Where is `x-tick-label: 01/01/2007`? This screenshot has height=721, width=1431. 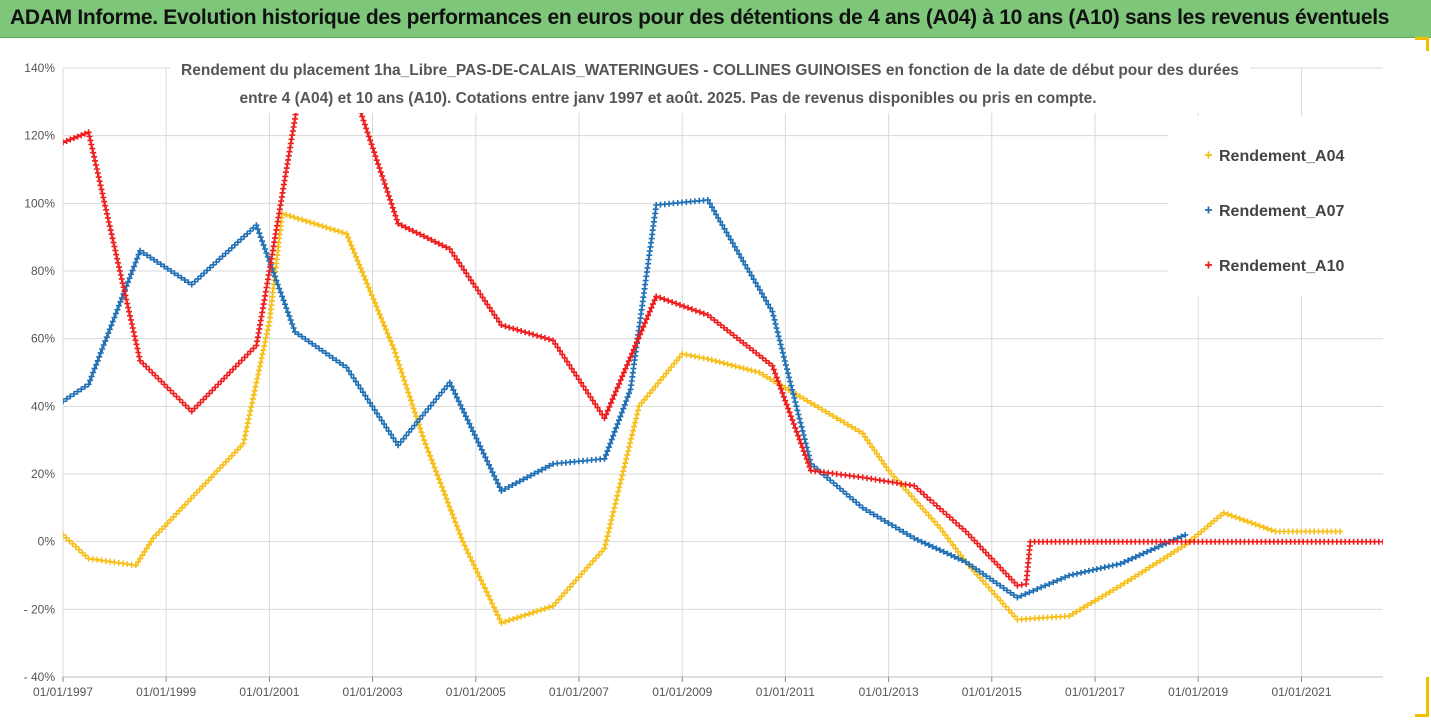
x-tick-label: 01/01/2007 is located at coordinates (579, 692).